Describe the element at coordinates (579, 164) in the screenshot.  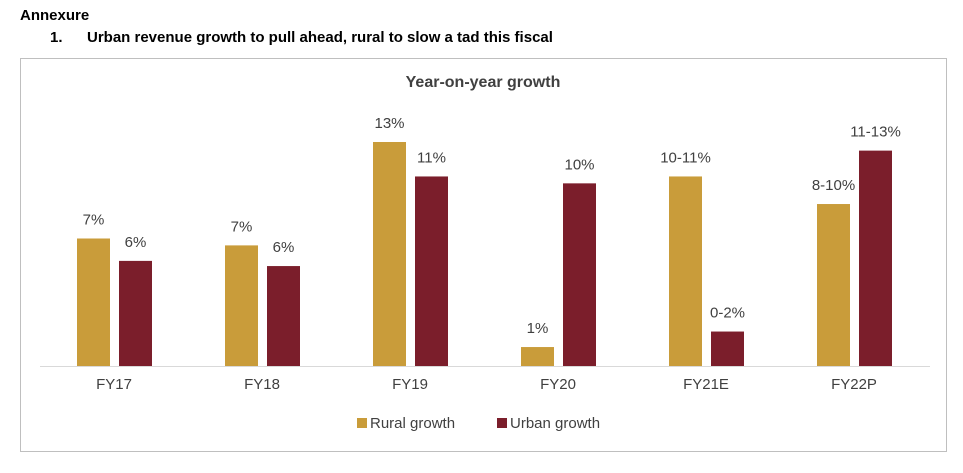
I see `data-label: 10%` at that location.